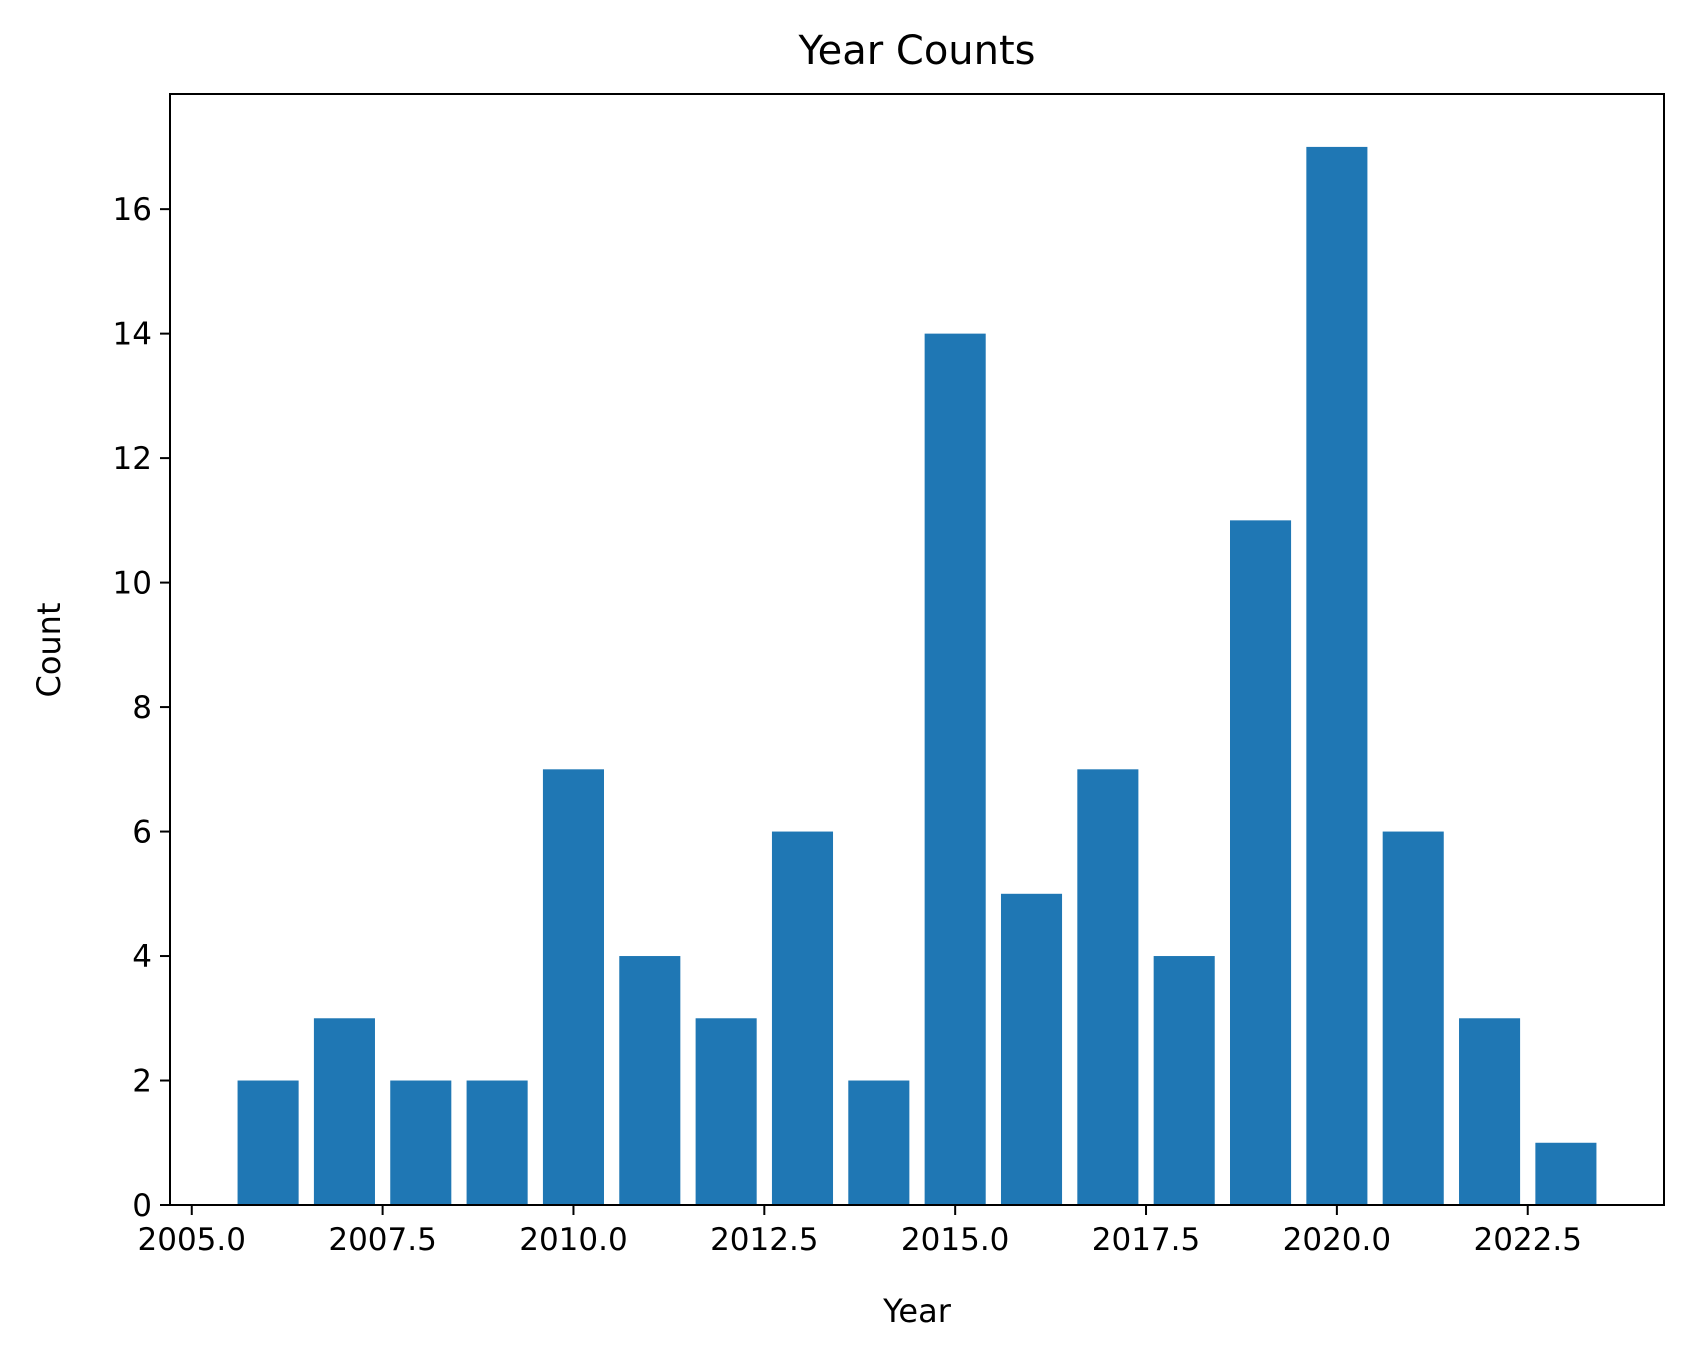 The image size is (1686, 1357). I want to click on x-tick-label: 2010.0, so click(573, 1240).